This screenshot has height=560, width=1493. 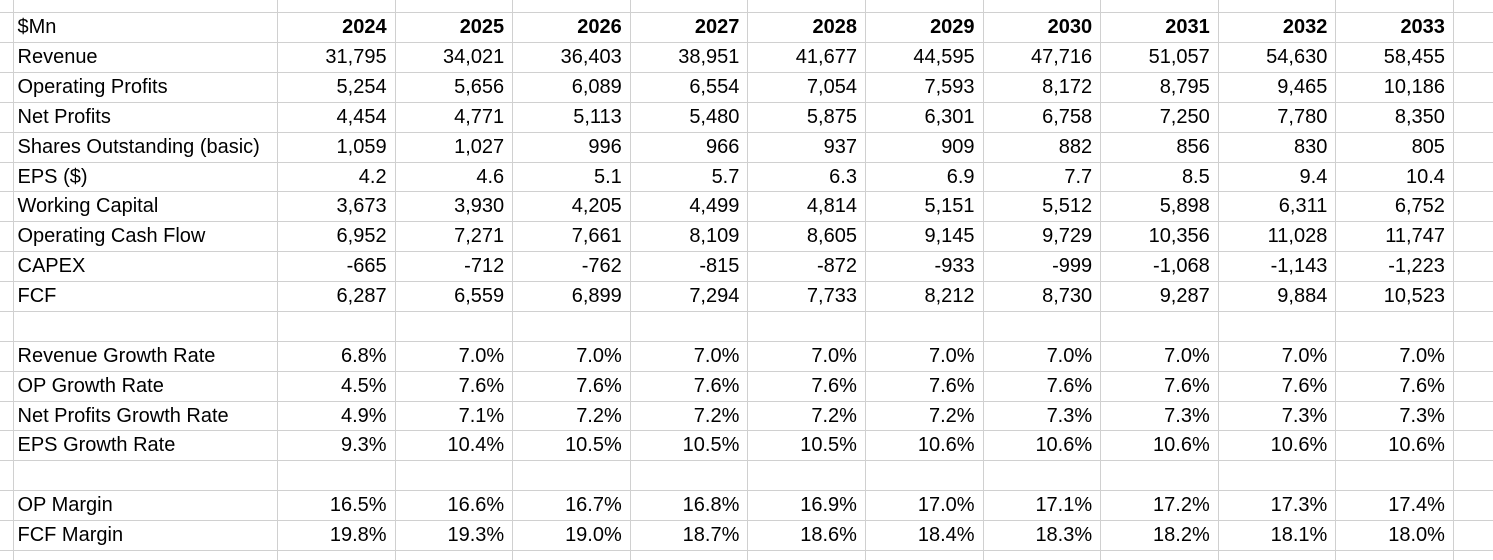 What do you see at coordinates (1277, 237) in the screenshot?
I see `value-cell: 11,028` at bounding box center [1277, 237].